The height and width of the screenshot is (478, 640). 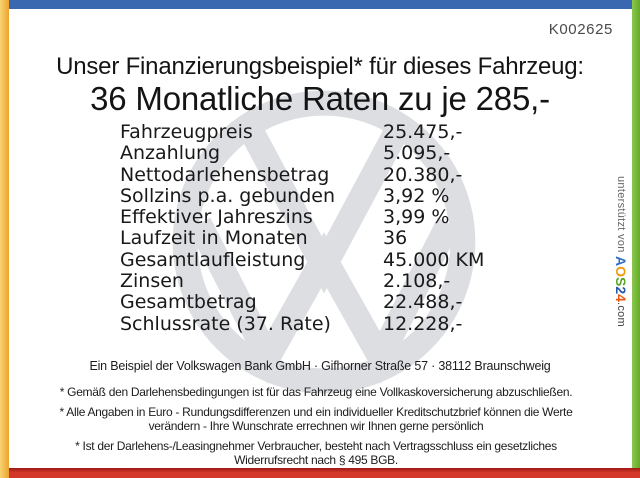 What do you see at coordinates (4, 239) in the screenshot?
I see `frame-bar-left` at bounding box center [4, 239].